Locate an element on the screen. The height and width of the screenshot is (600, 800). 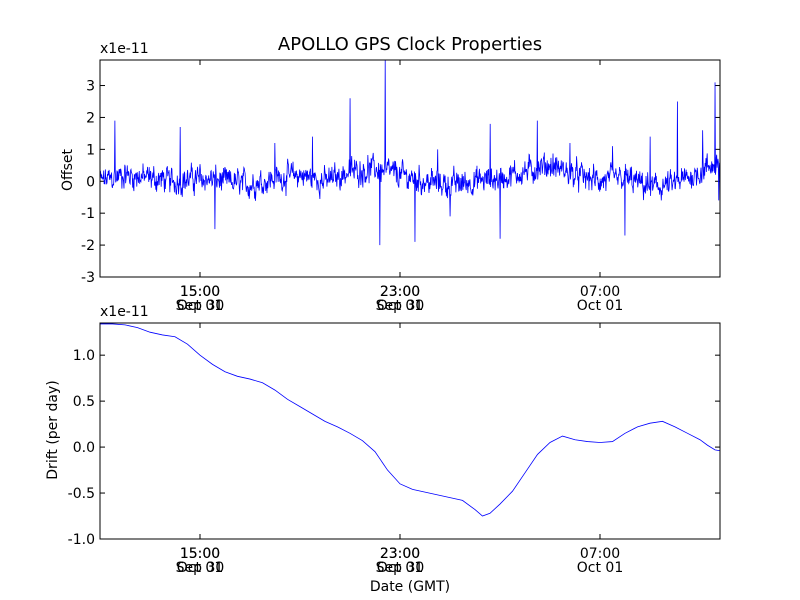
offset-y-tick-label: -2 is located at coordinates (88, 246).